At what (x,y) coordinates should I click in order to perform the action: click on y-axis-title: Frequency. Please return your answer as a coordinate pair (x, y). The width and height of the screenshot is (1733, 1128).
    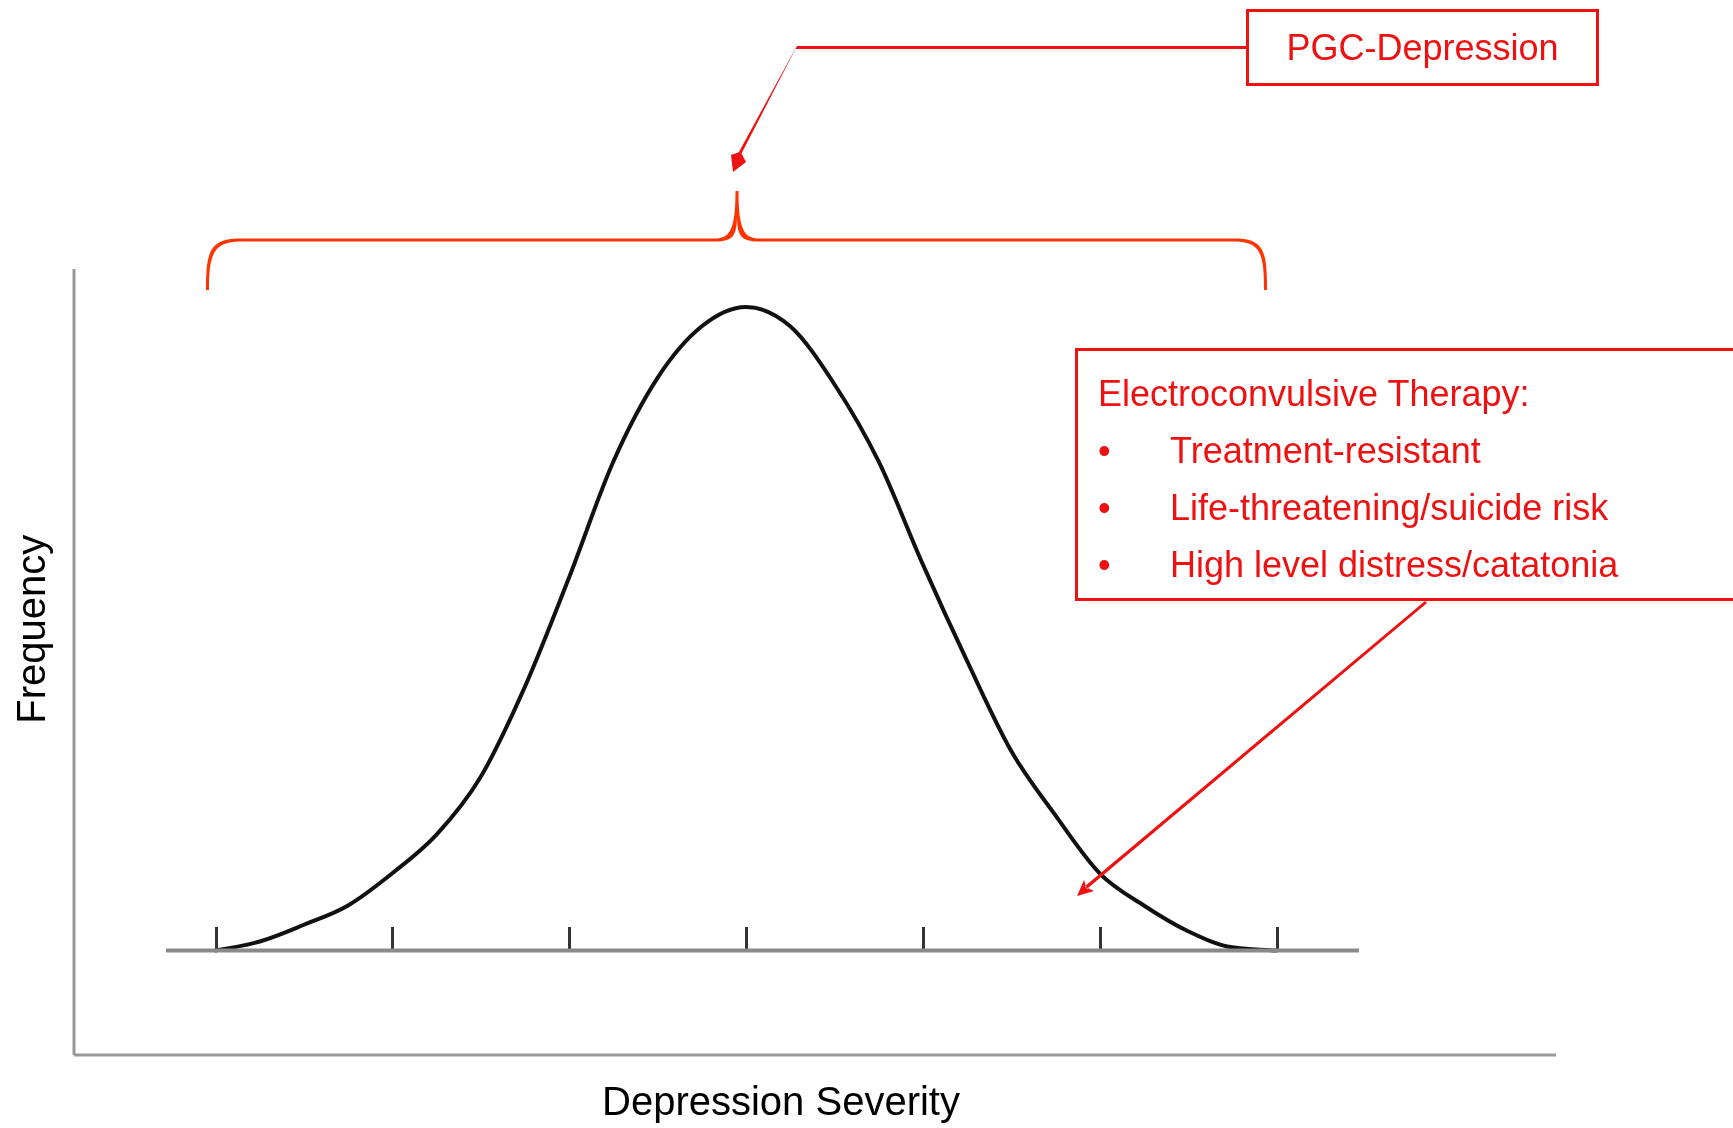
    Looking at the image, I should click on (30, 629).